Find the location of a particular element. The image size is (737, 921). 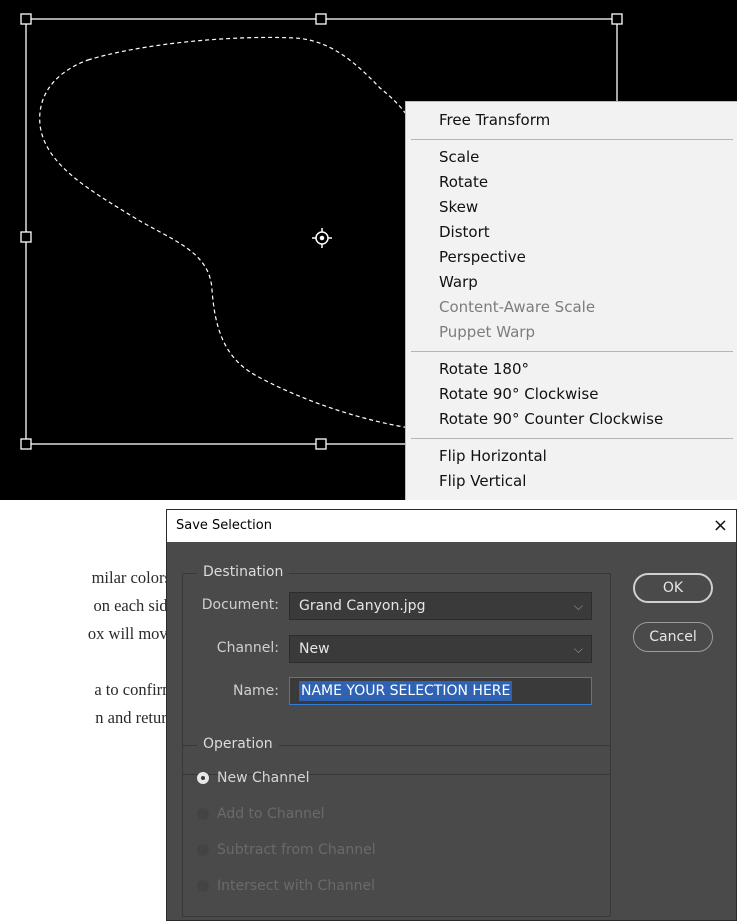

dialog-title-bar: Save Selection × is located at coordinates (451, 526).